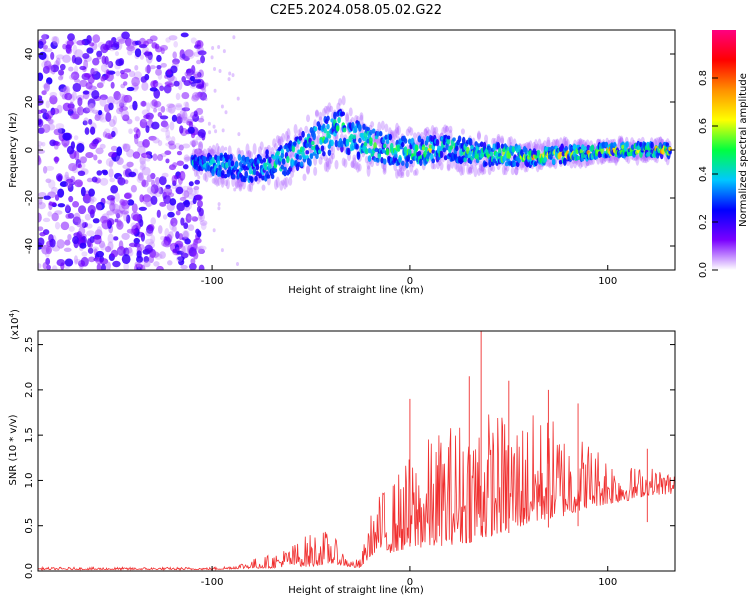 The width and height of the screenshot is (750, 600). Describe the element at coordinates (29, 571) in the screenshot. I see `snr-y-tick-label: 0.0` at that location.